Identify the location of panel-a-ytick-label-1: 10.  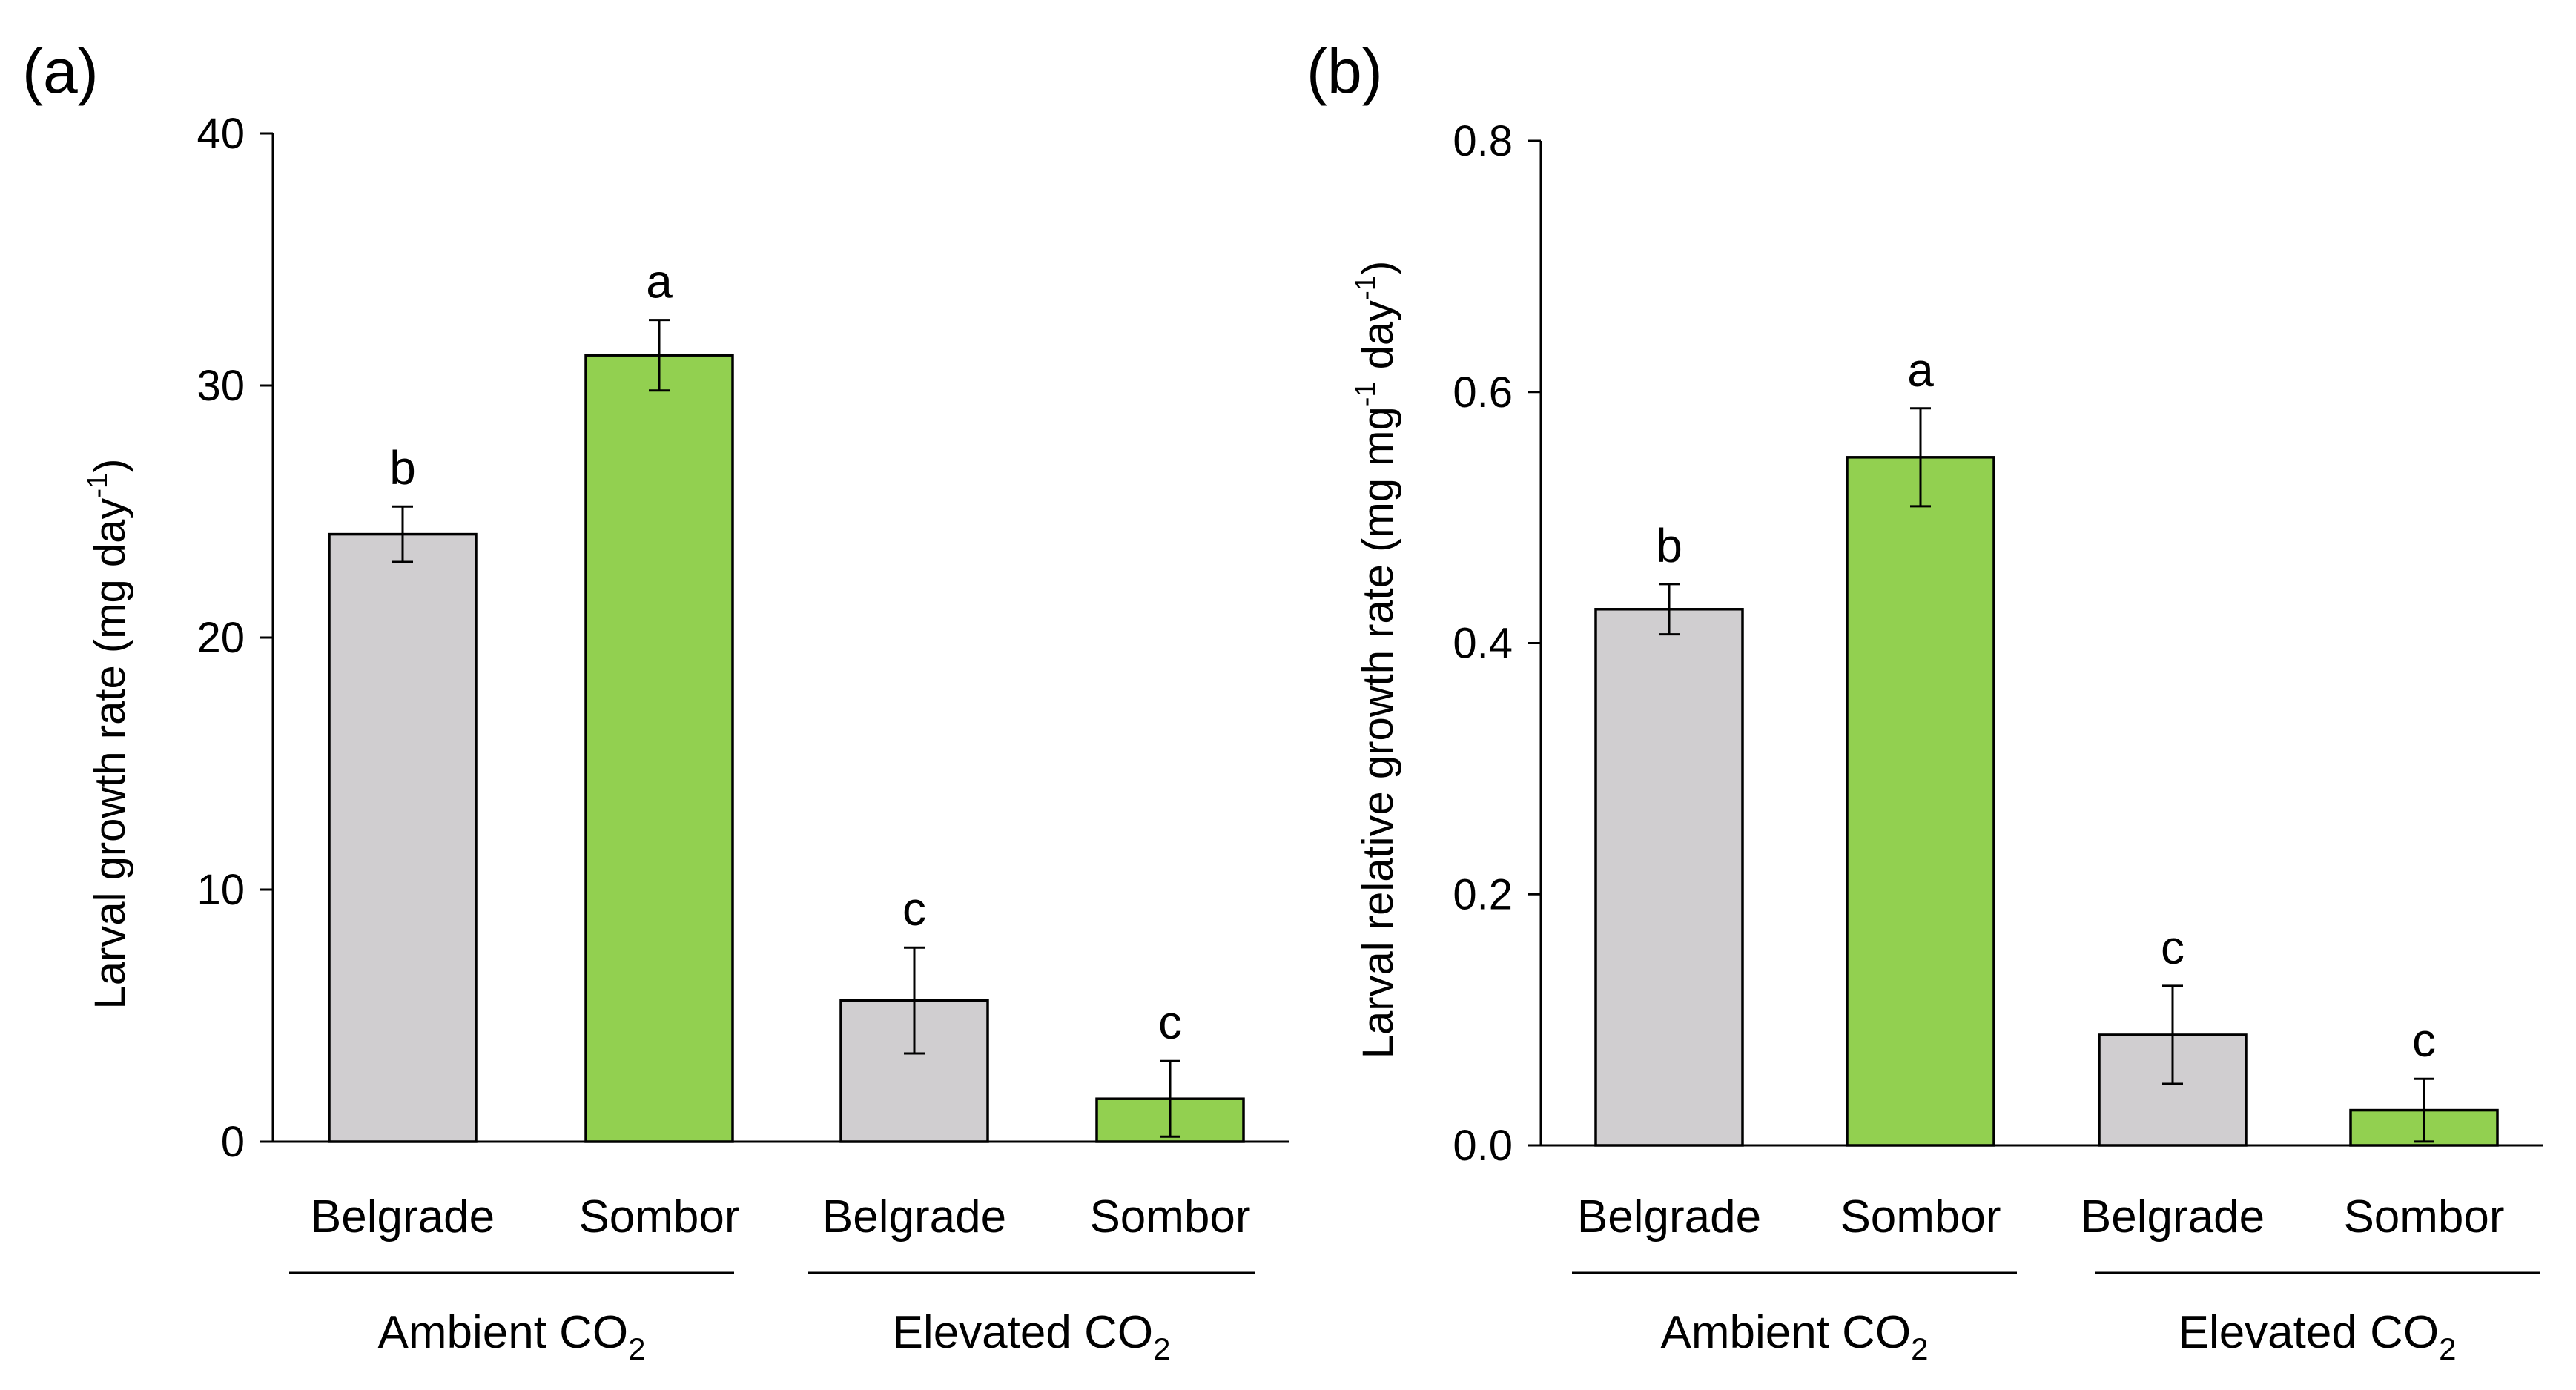
(220, 890).